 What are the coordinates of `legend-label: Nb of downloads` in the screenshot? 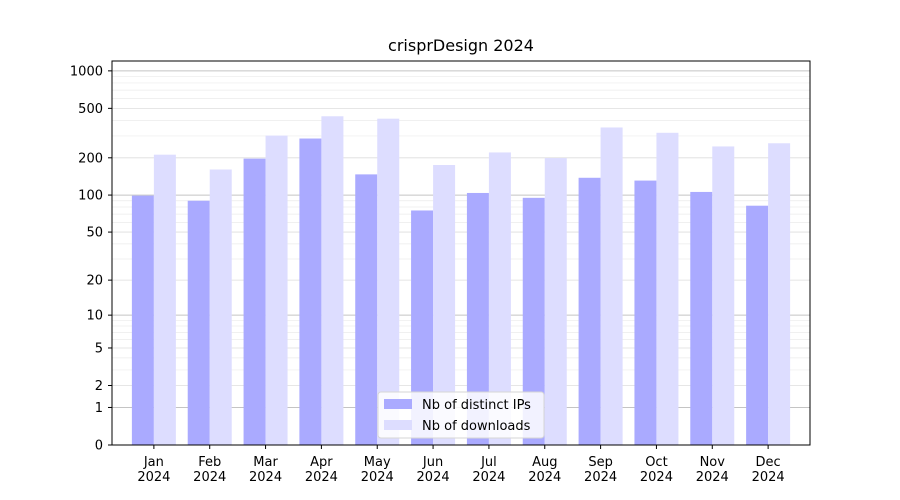 It's located at (476, 426).